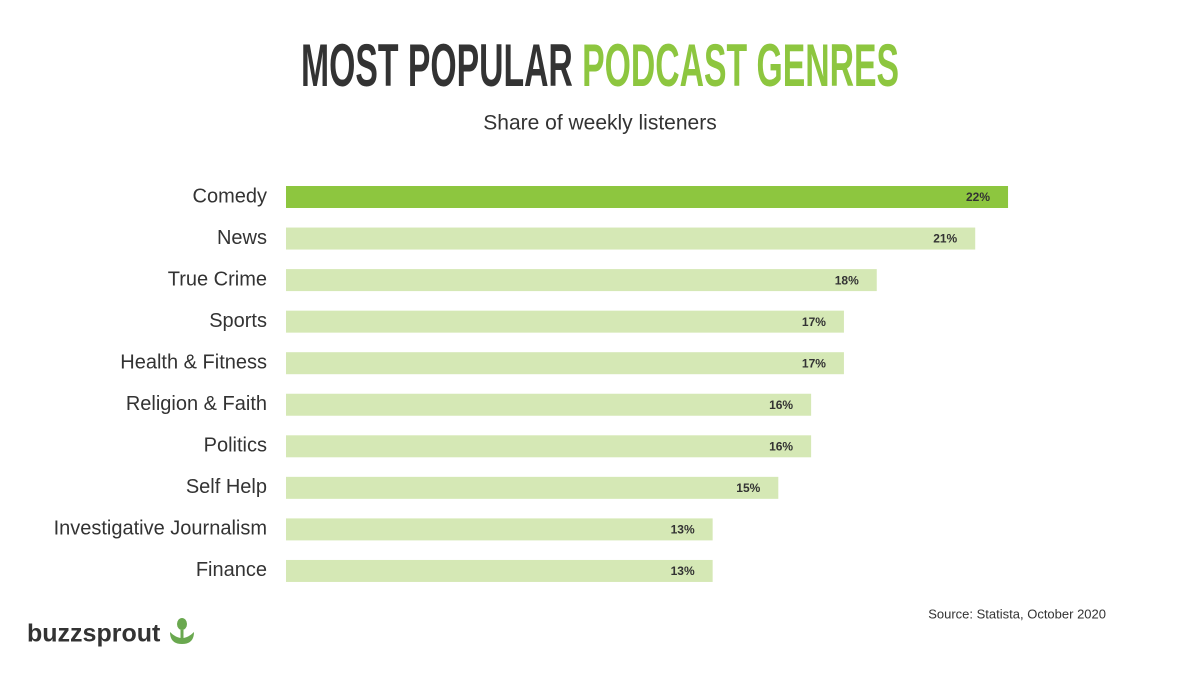 This screenshot has height=675, width=1200. I want to click on category-label: Sports, so click(238, 321).